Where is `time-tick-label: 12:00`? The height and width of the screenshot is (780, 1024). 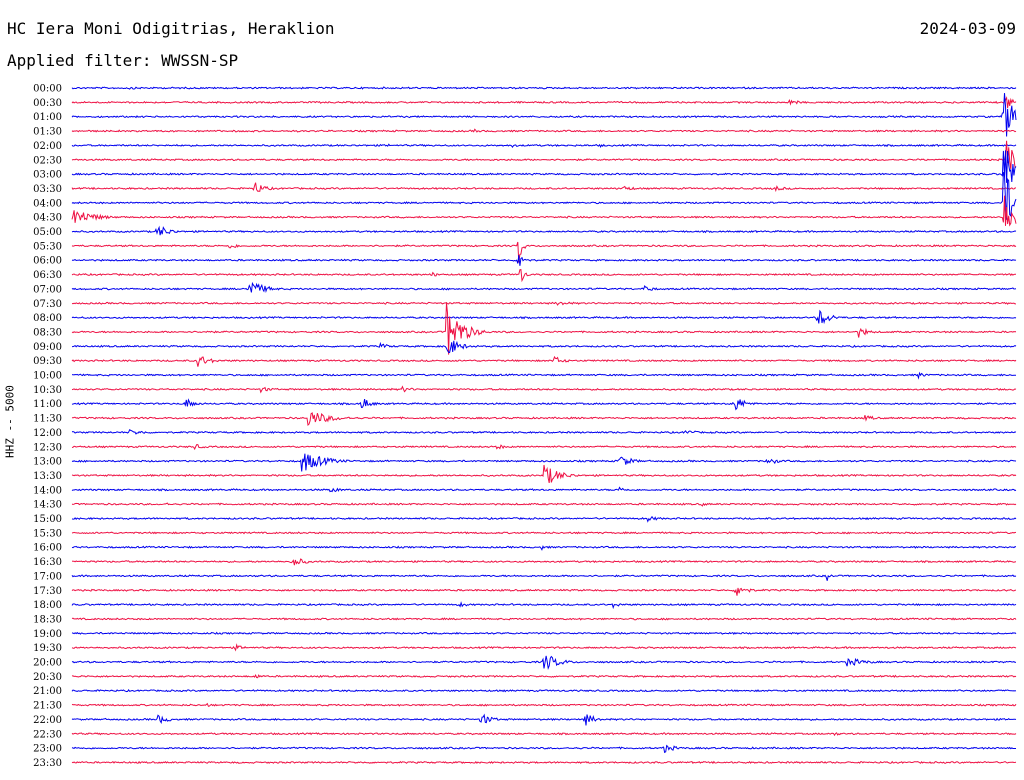 time-tick-label: 12:00 is located at coordinates (47, 433).